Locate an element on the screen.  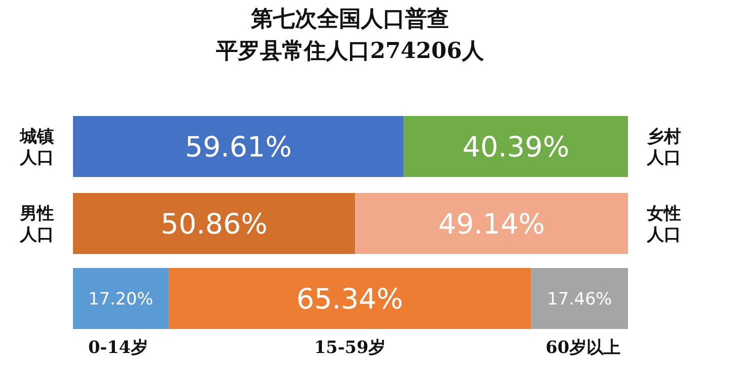
data-label: 40.39% is located at coordinates (516, 147).